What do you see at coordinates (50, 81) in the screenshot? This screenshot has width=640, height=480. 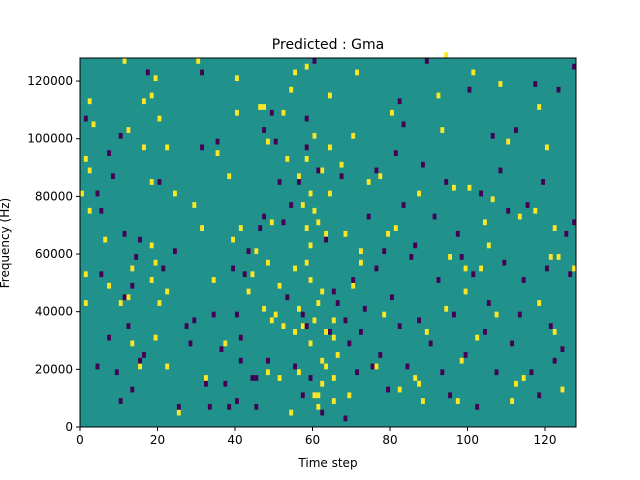 I see `y-tick-label: 120000` at bounding box center [50, 81].